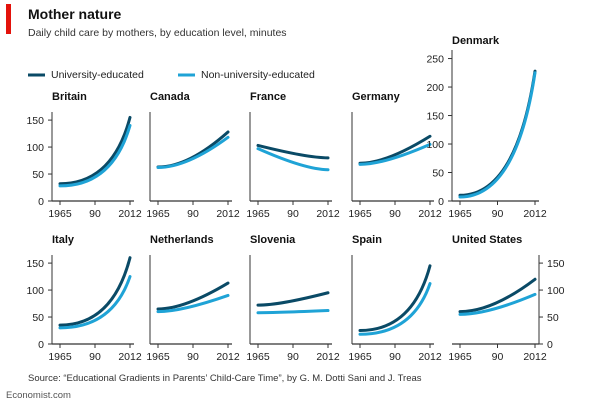 The height and width of the screenshot is (410, 600). Describe the element at coordinates (38, 318) in the screenshot. I see `y-tick-label-italy: 50` at that location.